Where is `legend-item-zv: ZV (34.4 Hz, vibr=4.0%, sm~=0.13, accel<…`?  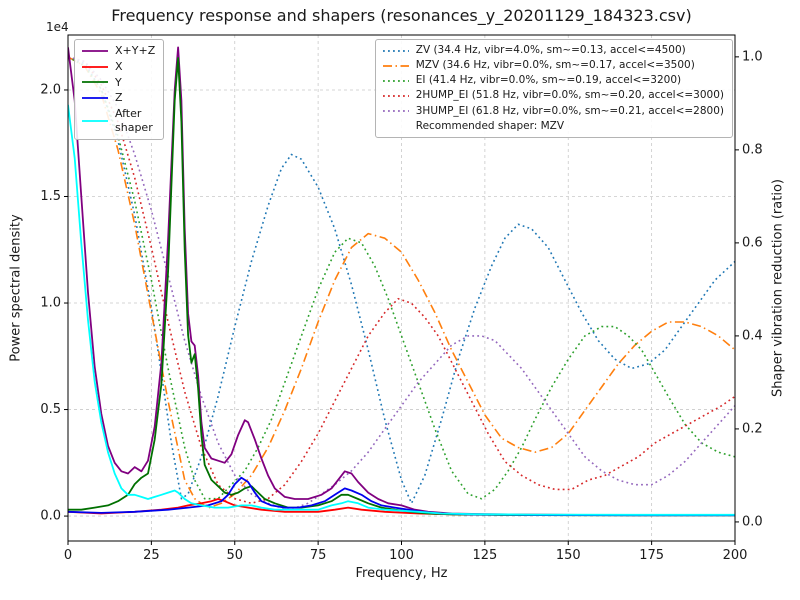
legend-item-zv: ZV (34.4 Hz, vibr=4.0%, sm~=0.13, accel<… is located at coordinates (553, 50).